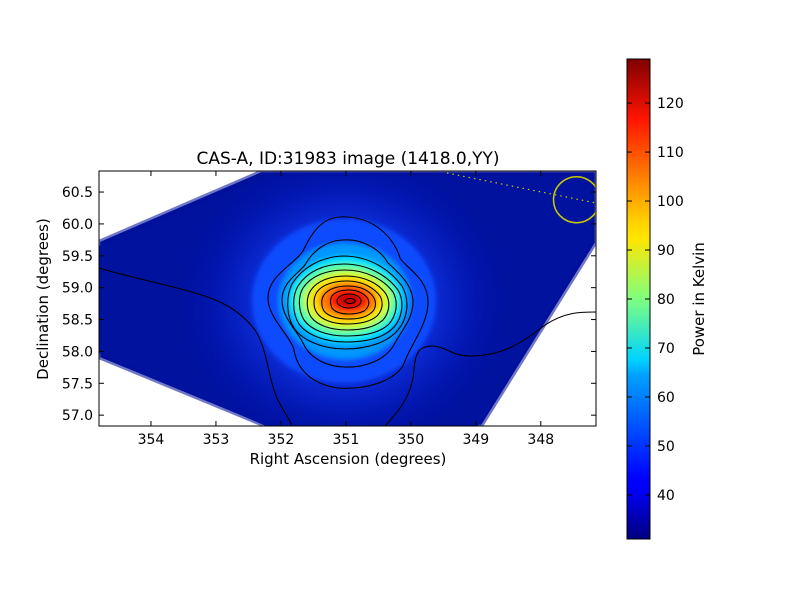 Image resolution: width=800 pixels, height=600 pixels. I want to click on y-tick-label: 58.5, so click(77, 321).